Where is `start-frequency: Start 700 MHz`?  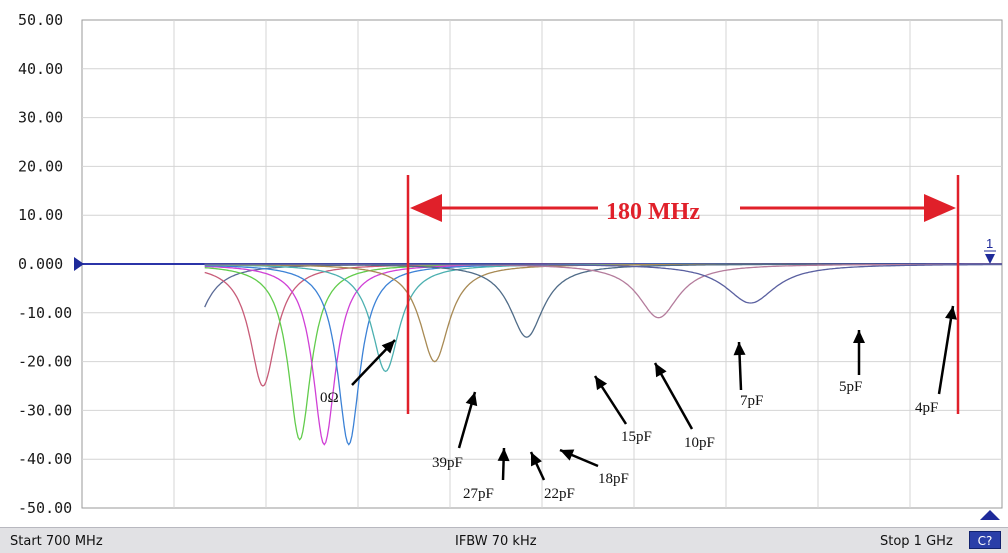
start-frequency: Start 700 MHz is located at coordinates (56, 541).